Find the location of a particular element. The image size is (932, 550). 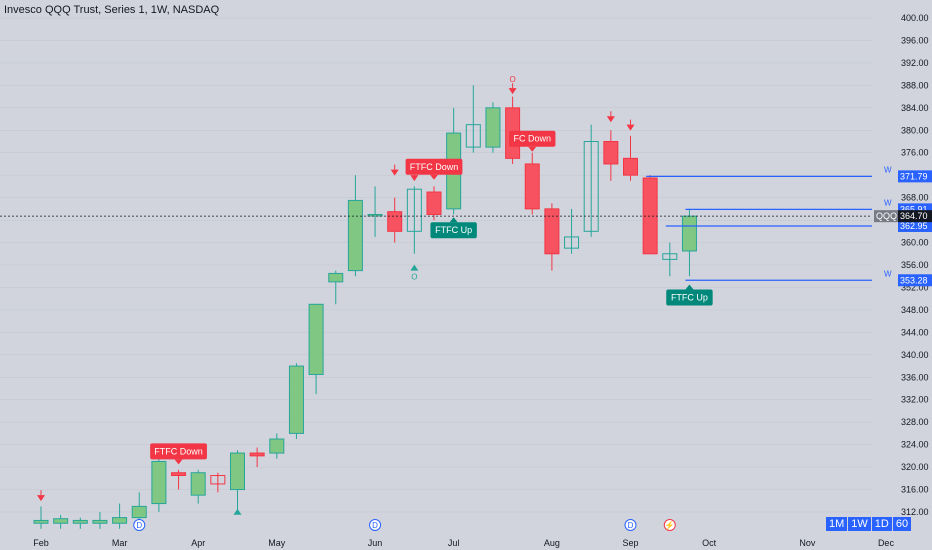

current-price-label: 364.70 is located at coordinates (914, 216).